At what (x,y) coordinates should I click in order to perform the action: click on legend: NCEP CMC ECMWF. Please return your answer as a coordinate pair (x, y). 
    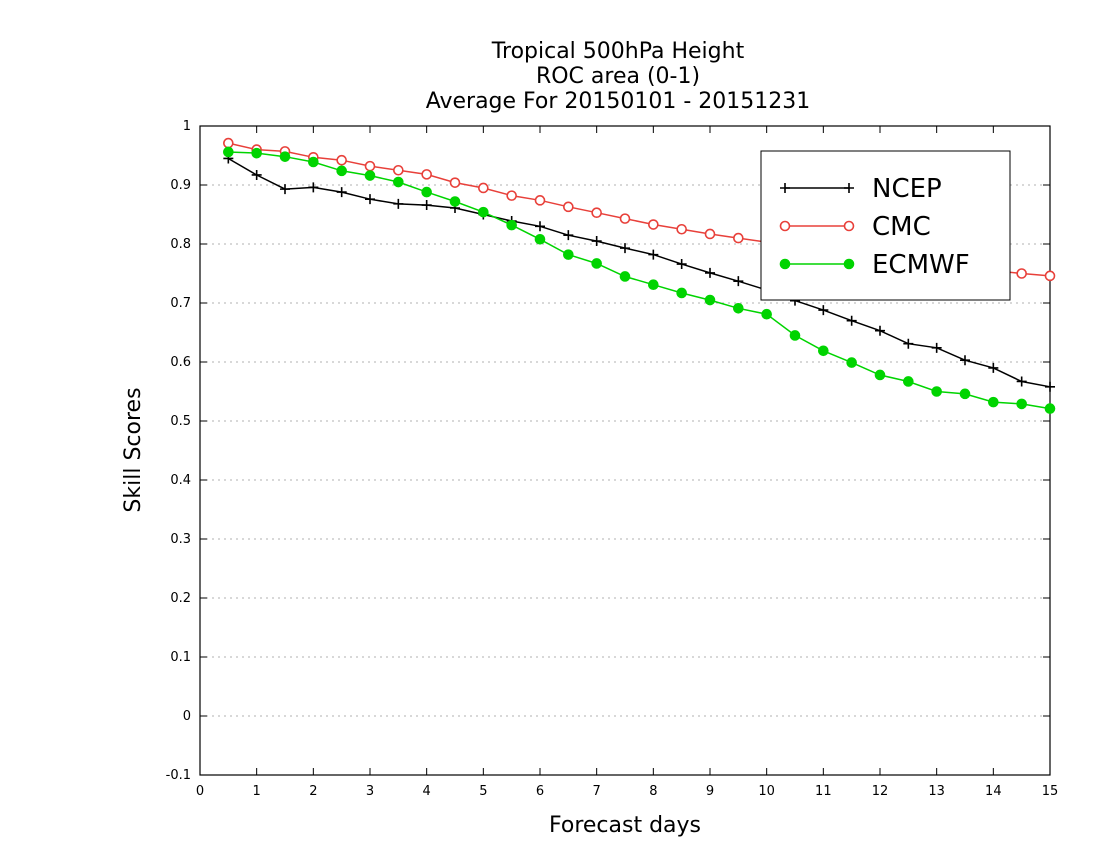
    Looking at the image, I should click on (885, 225).